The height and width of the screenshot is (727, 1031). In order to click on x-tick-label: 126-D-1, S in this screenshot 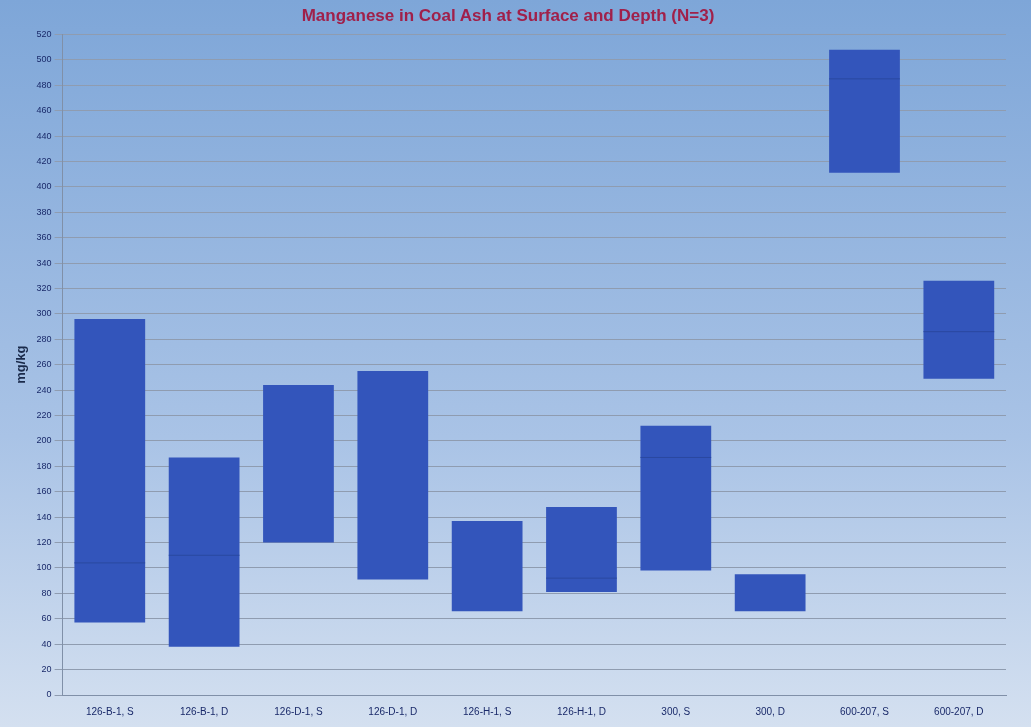, I will do `click(298, 711)`.